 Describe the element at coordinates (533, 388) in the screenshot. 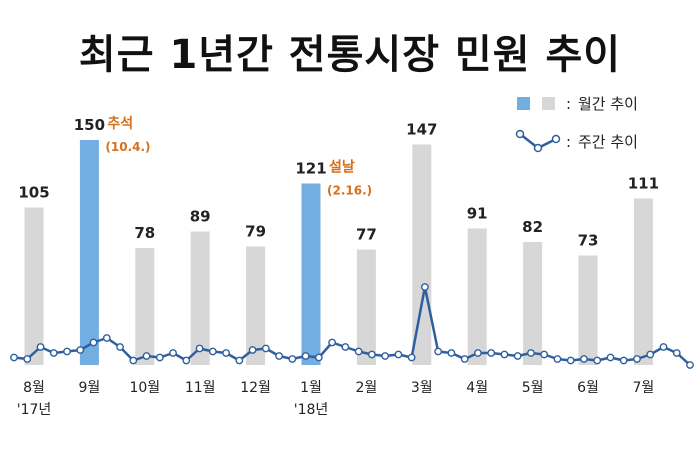

I see `x-tick-label: 5월` at that location.